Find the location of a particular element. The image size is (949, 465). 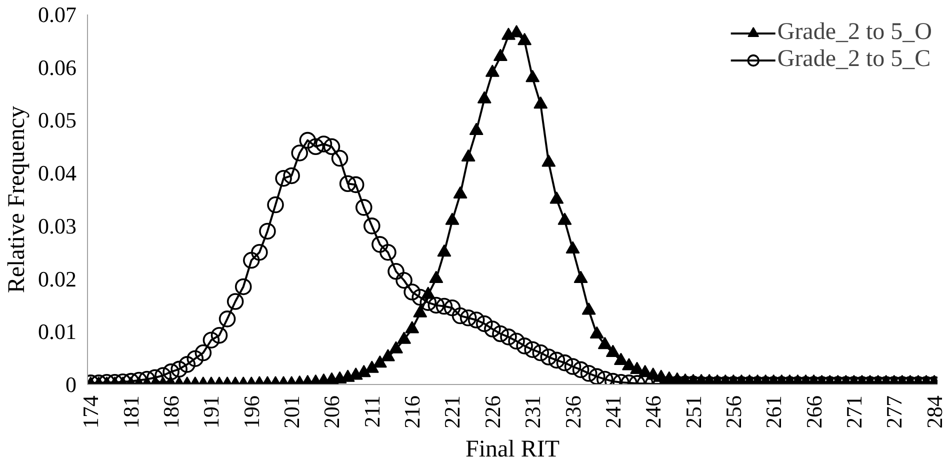

y-tick-label: 0.06 is located at coordinates (57, 67).